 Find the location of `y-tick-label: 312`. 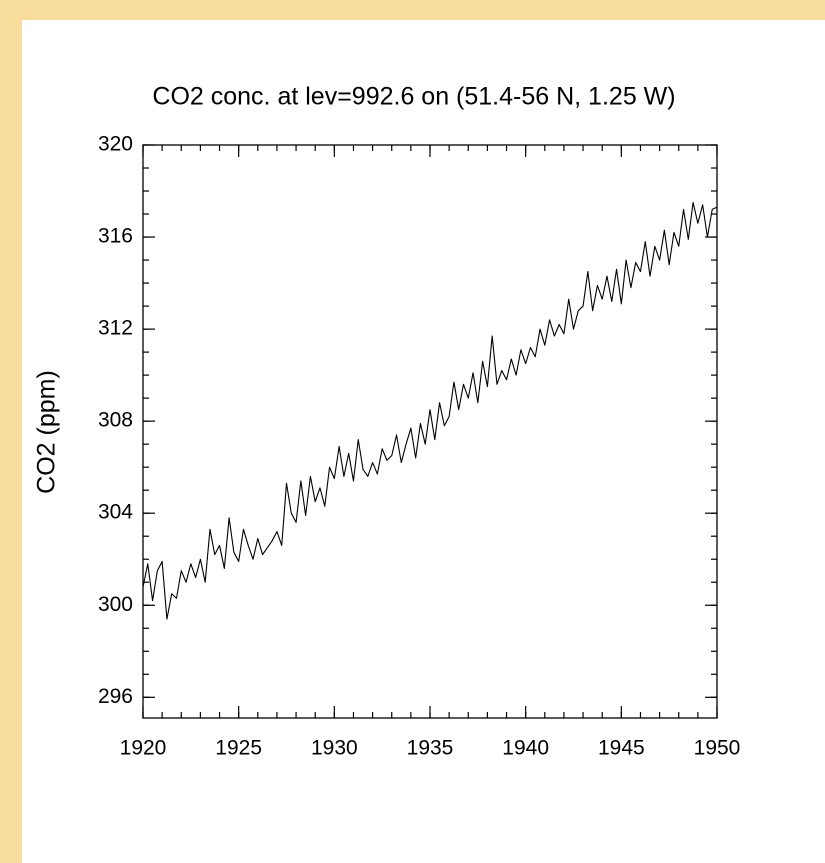

y-tick-label: 312 is located at coordinates (115, 328).